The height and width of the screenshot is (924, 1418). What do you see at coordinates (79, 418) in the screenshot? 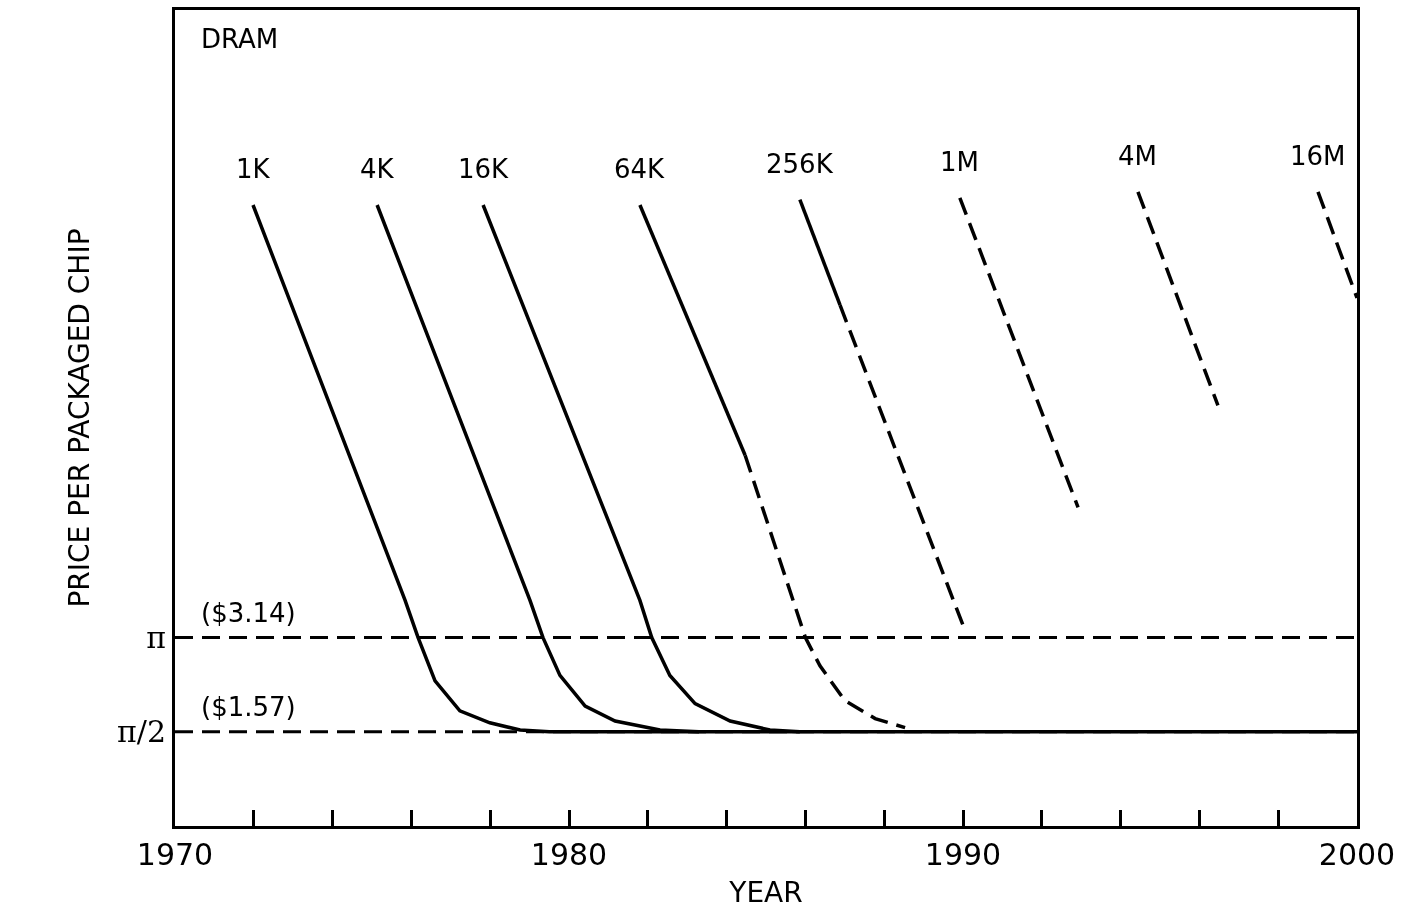
I see `y-axis-title: PRICE PER PACKAGED CHIP` at bounding box center [79, 418].